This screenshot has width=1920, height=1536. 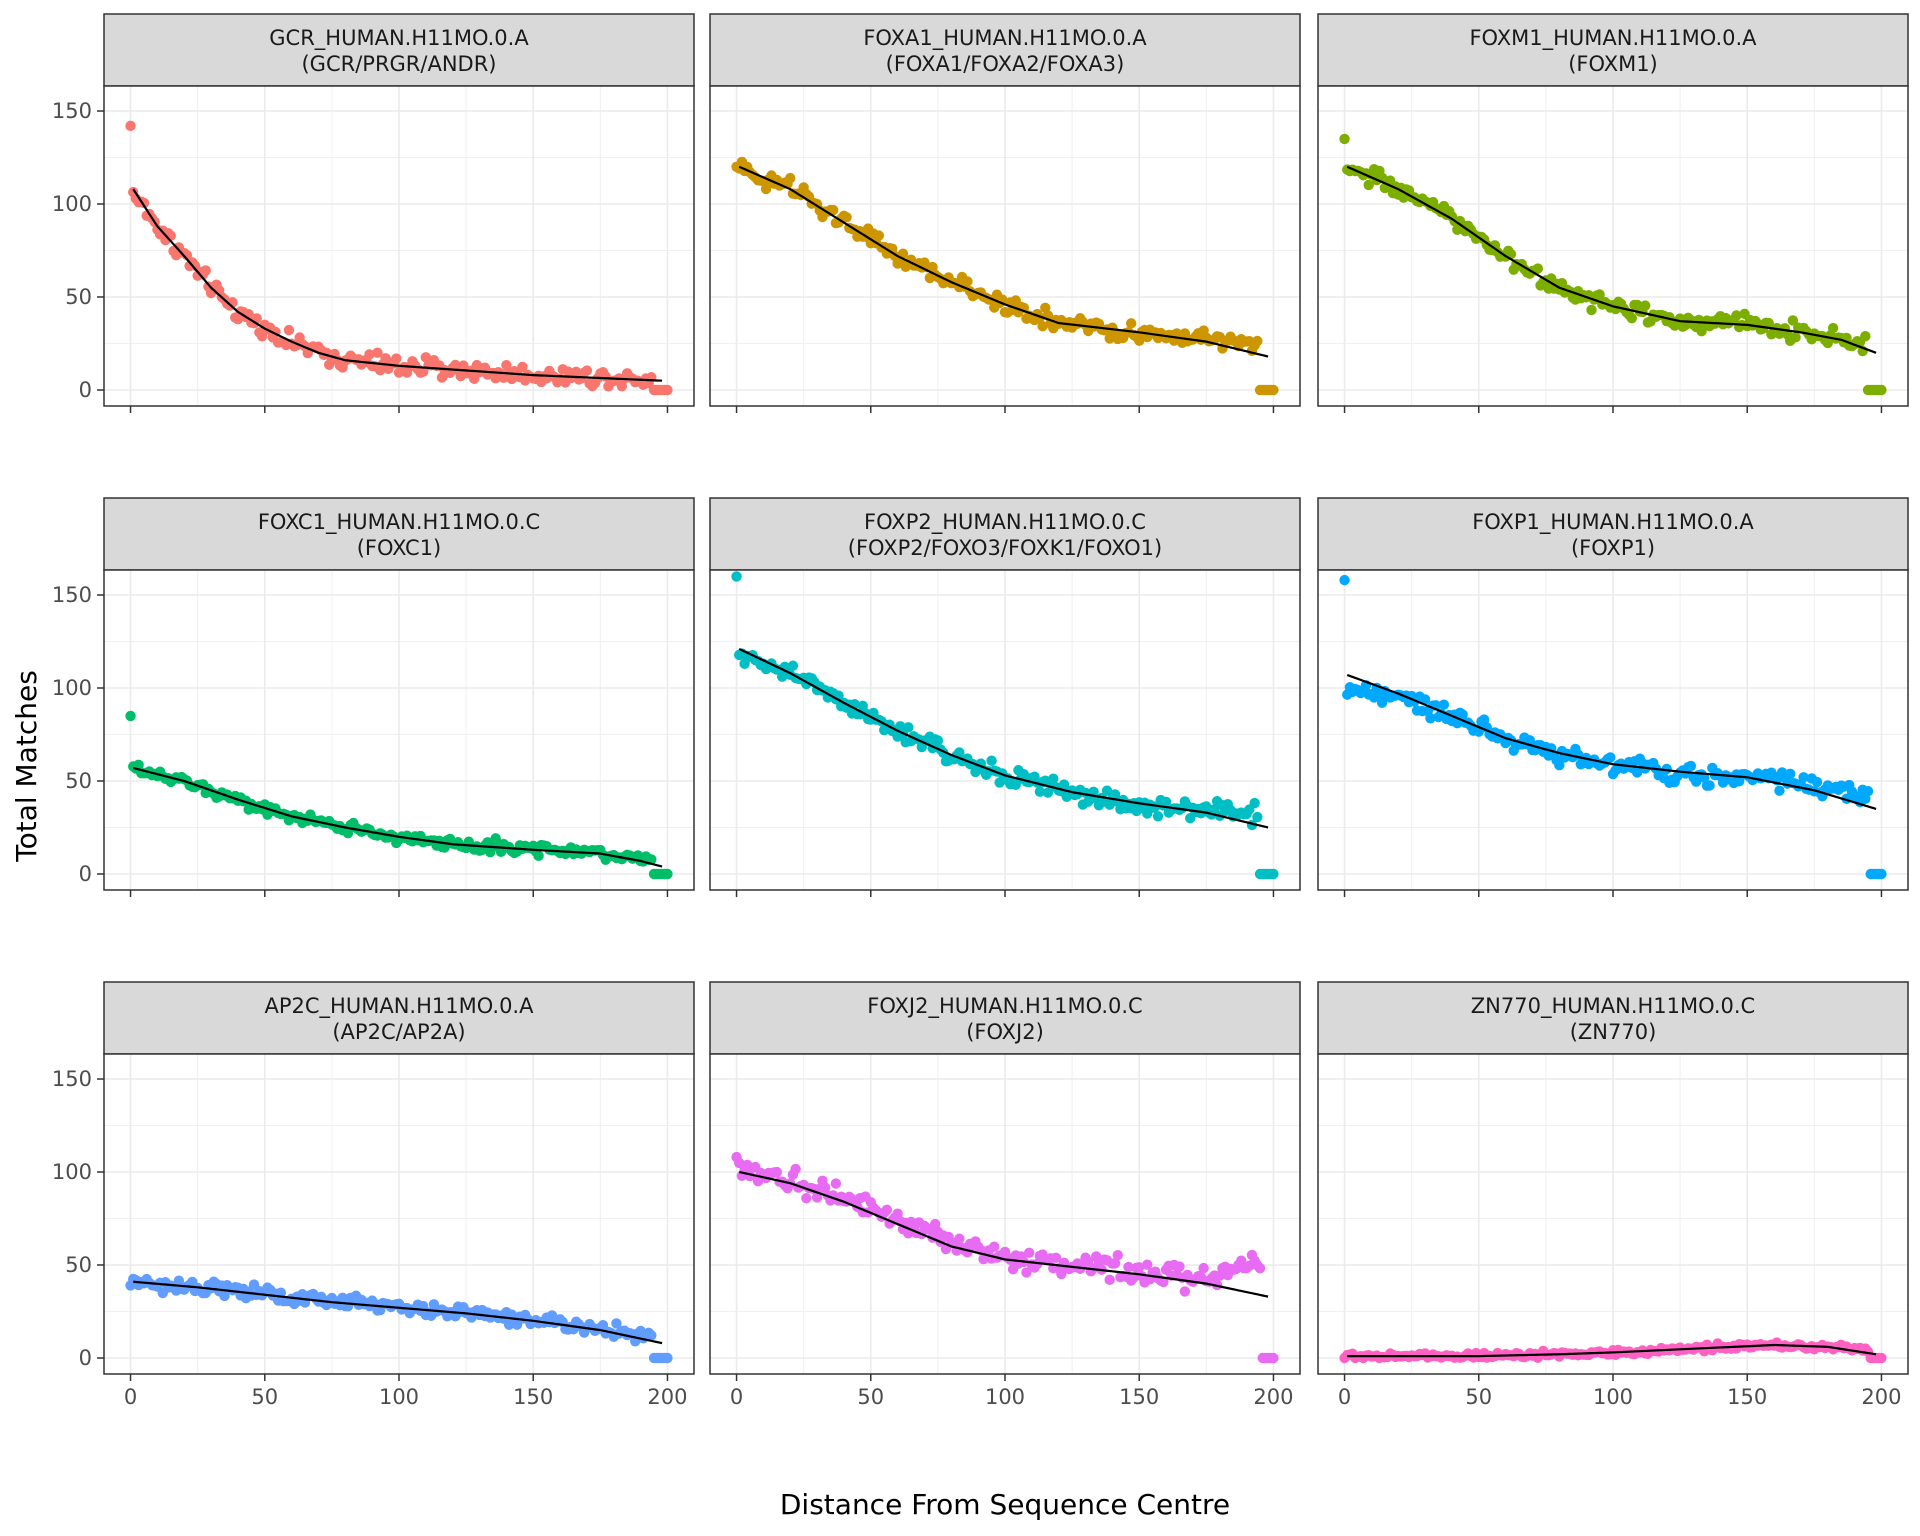 I want to click on y-tick-label: 50, so click(x=78, y=297).